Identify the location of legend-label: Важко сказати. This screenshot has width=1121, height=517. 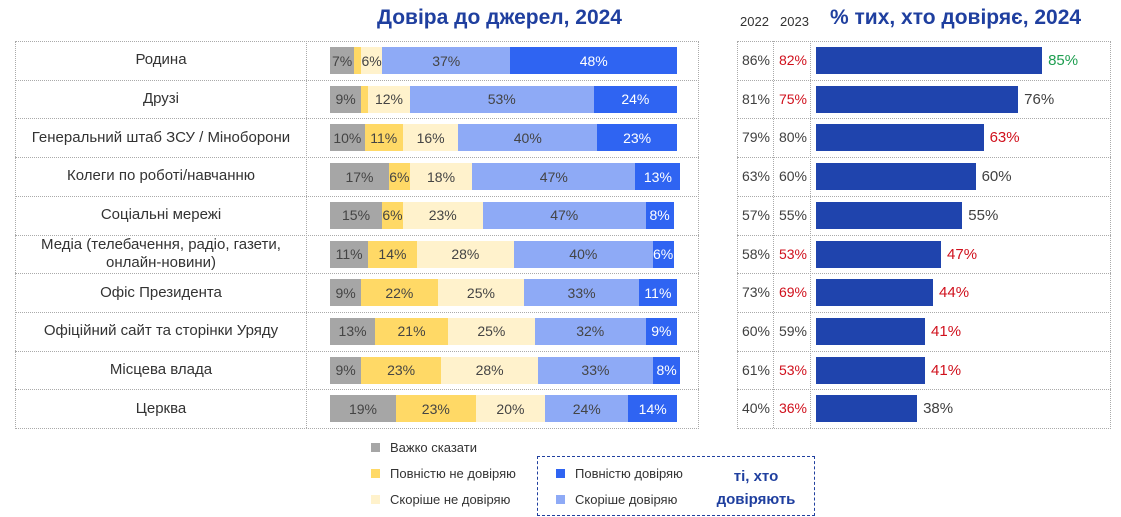
(433, 447).